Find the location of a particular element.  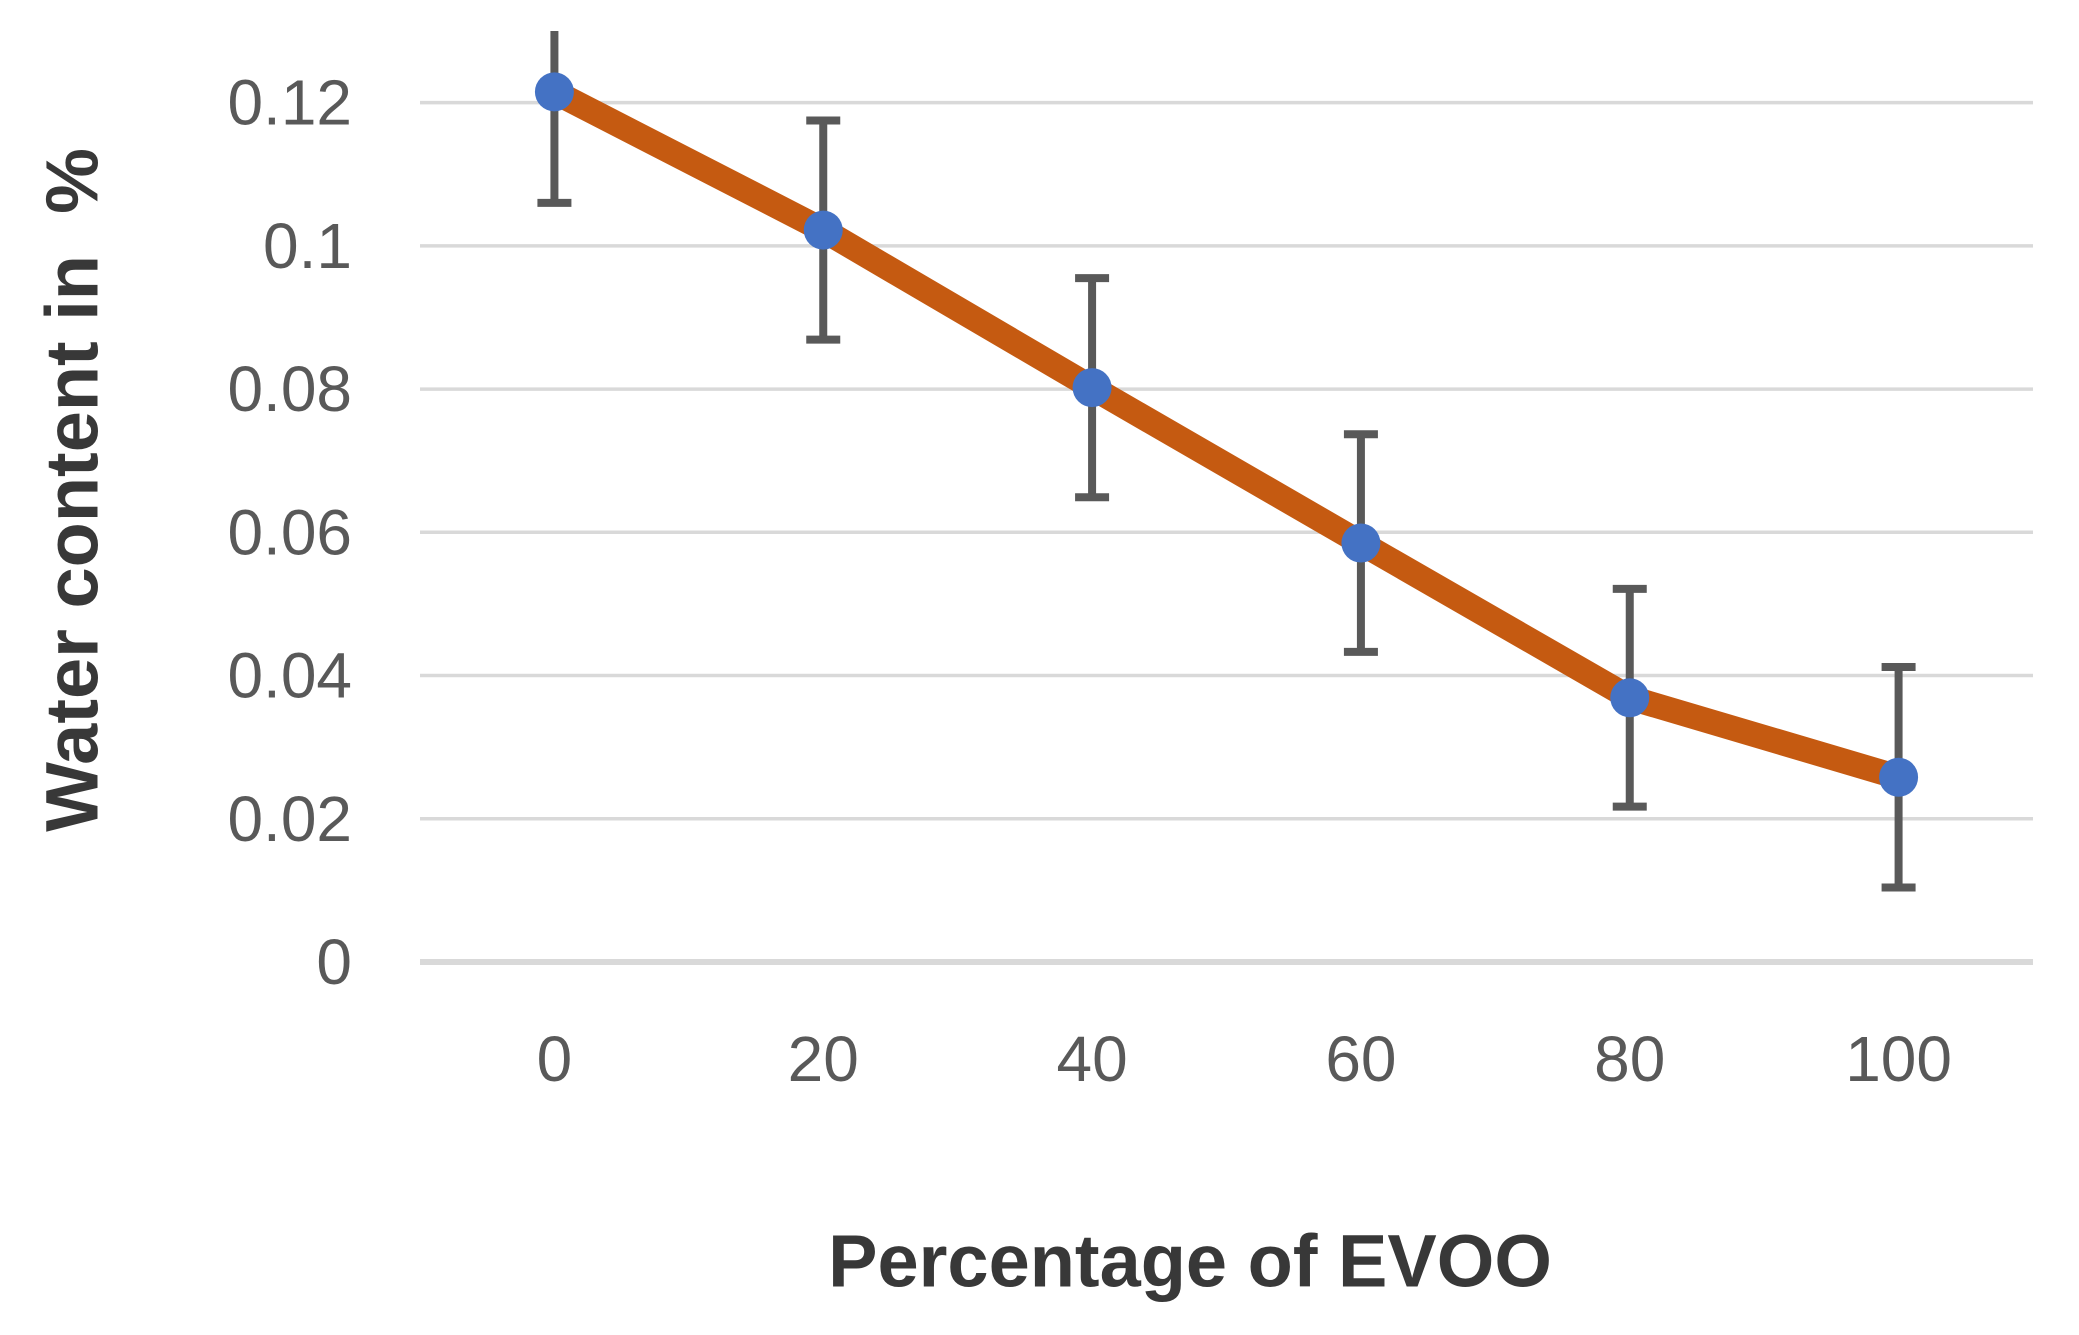

x-tick-label: 40 is located at coordinates (1091, 1059).